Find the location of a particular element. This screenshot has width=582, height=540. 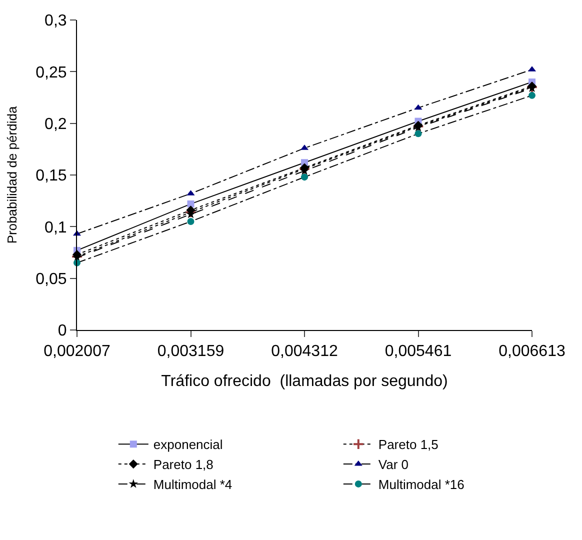

legend-label: Pareto 1,8 is located at coordinates (183, 464).